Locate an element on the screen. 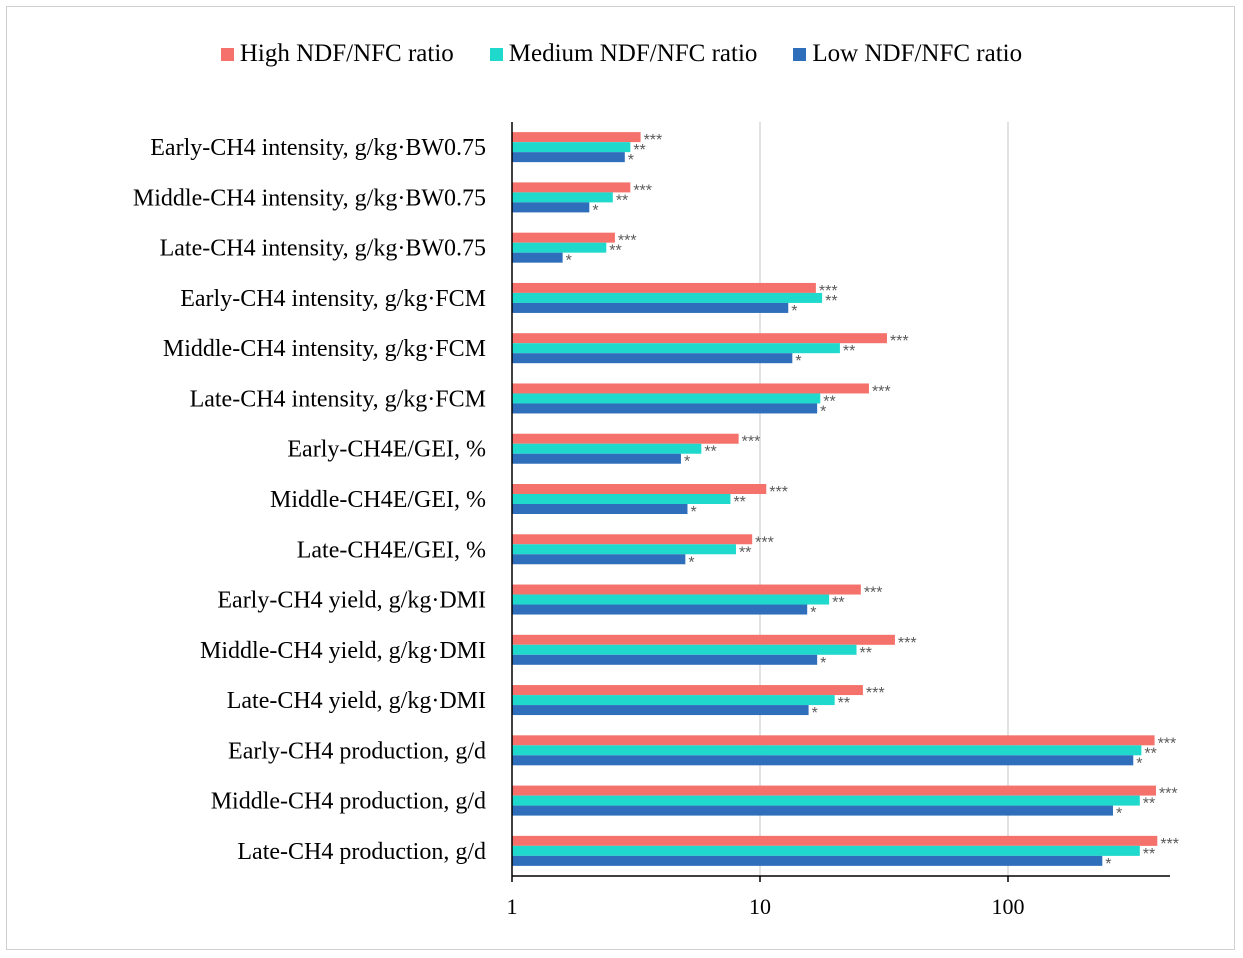 Image resolution: width=1243 pixels, height=958 pixels. category-label: Late-CH4 intensity, g/kg·FCM is located at coordinates (338, 399).